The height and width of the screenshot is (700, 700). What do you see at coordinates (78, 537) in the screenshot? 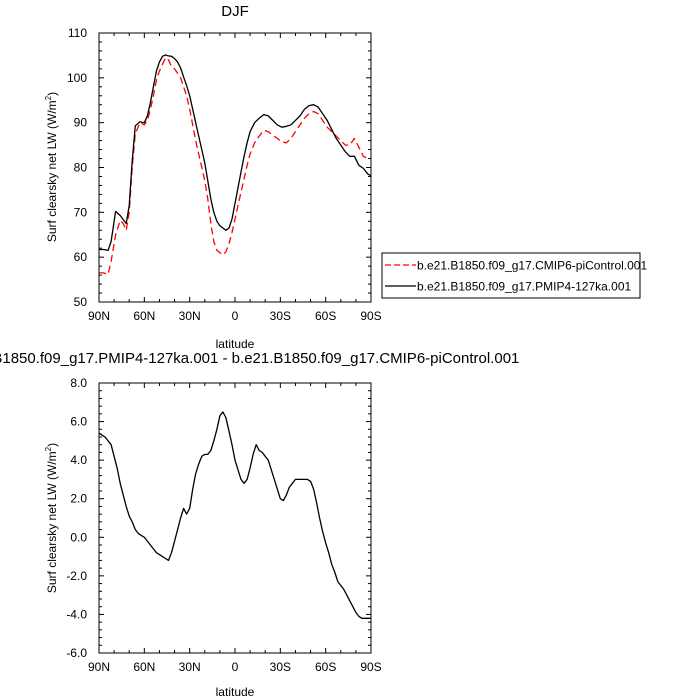
I see `bottom-y-tick-label: 0.0` at bounding box center [78, 537].